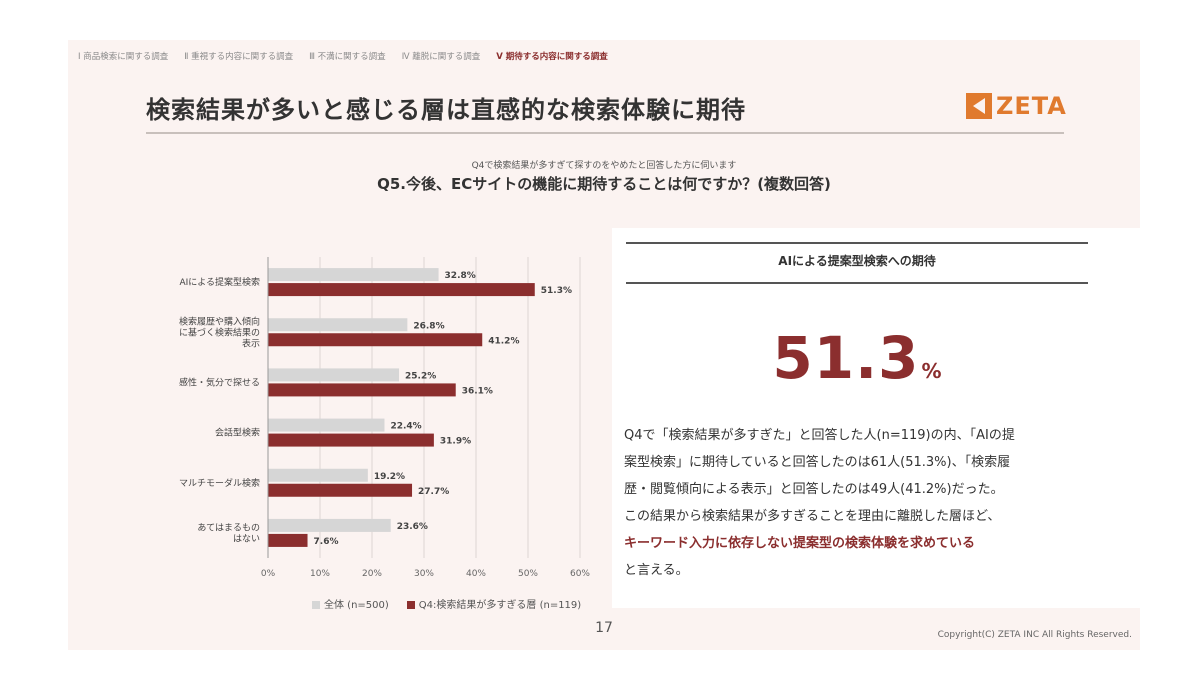  Describe the element at coordinates (316, 605) in the screenshot. I see `legend-swatch-all` at that location.